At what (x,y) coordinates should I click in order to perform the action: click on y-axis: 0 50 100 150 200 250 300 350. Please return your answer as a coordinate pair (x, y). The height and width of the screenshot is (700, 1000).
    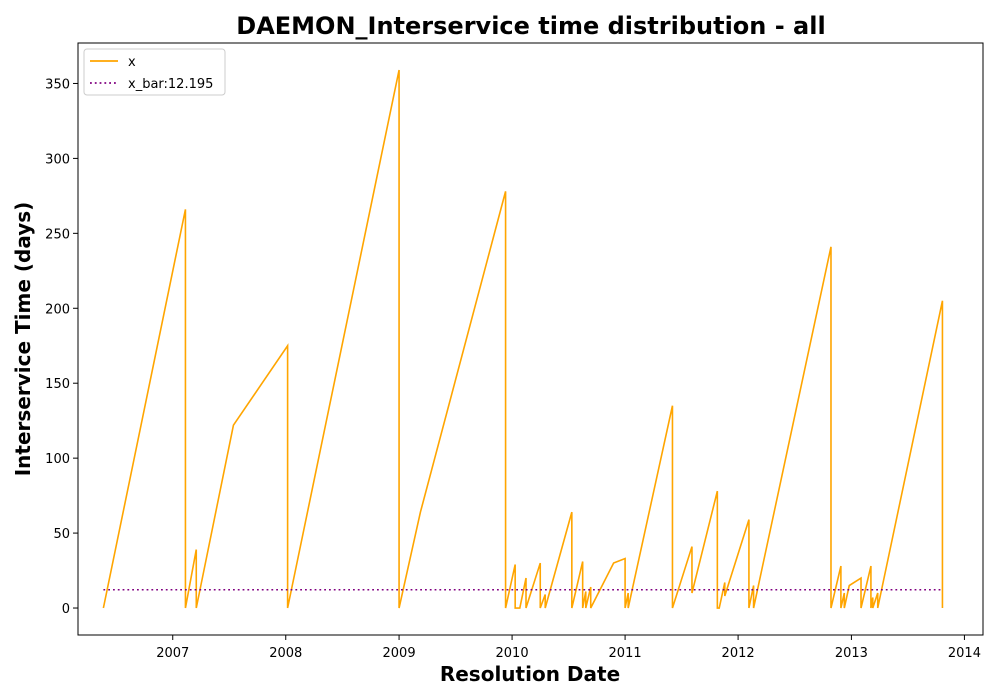
    Looking at the image, I should click on (61, 347).